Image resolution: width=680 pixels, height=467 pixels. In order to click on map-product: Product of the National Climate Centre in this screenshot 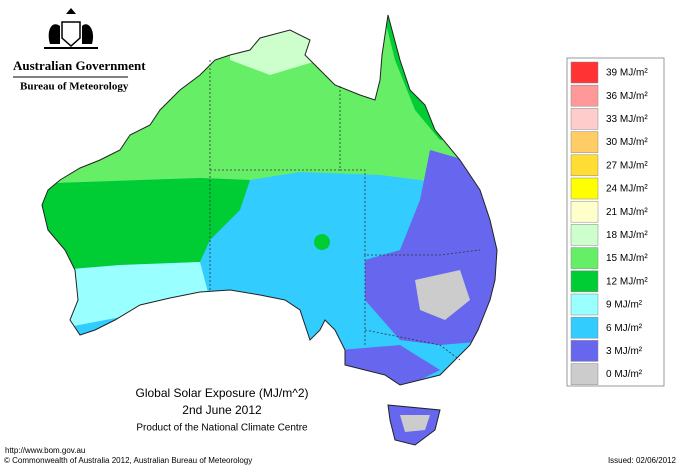, I will do `click(222, 428)`.